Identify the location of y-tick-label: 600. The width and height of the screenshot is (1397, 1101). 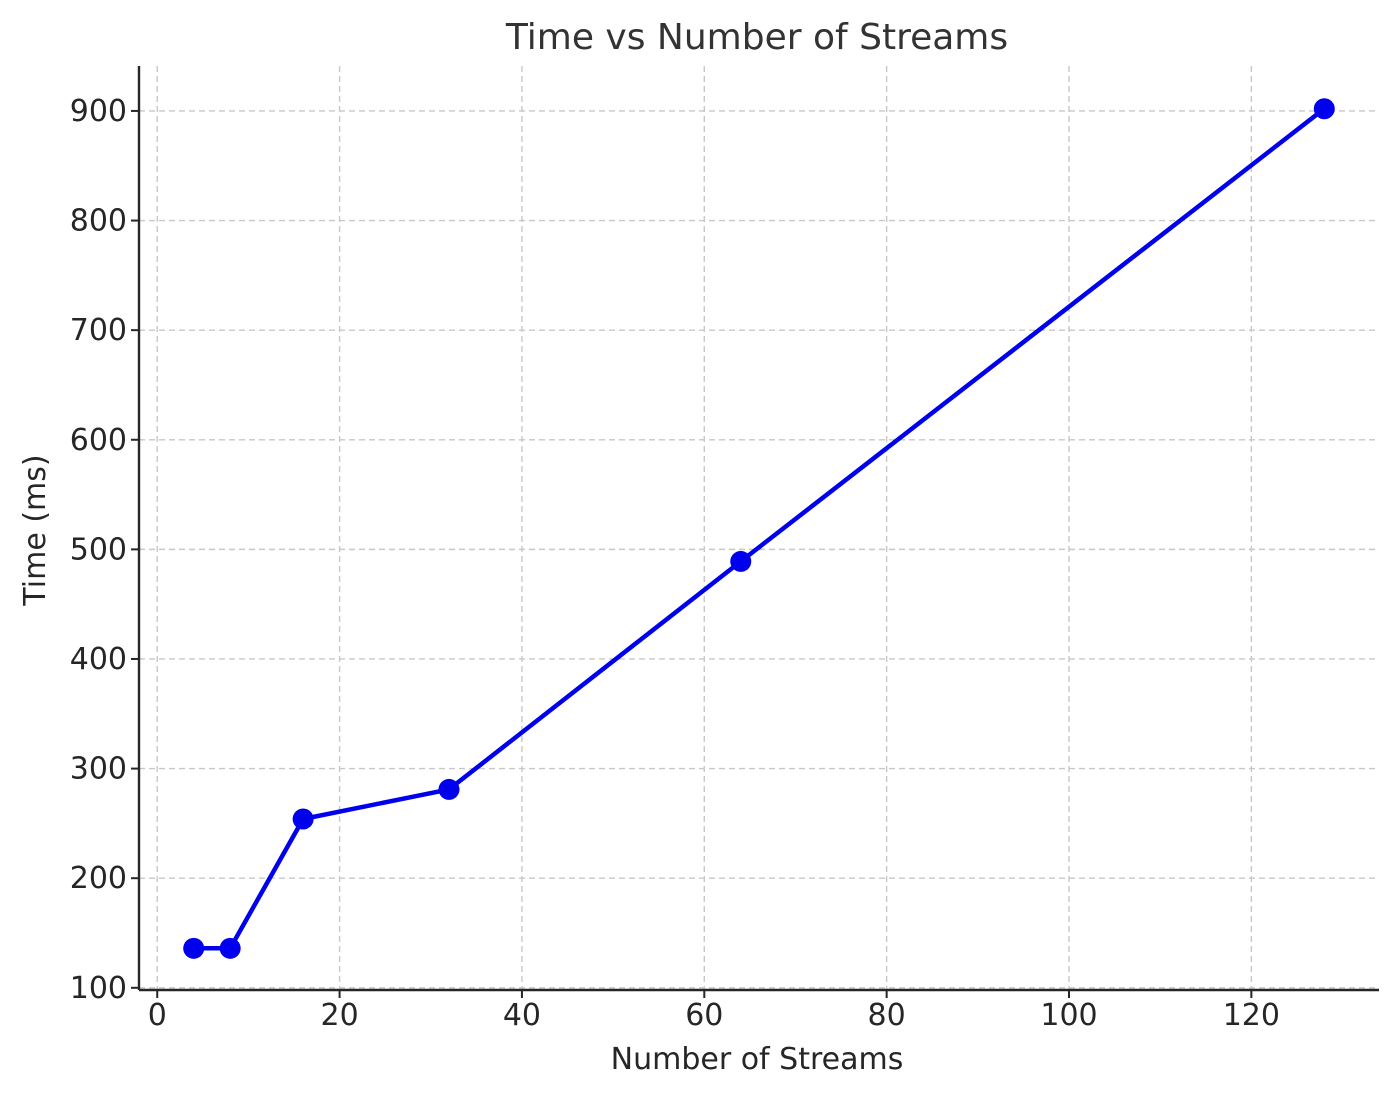
(98, 440).